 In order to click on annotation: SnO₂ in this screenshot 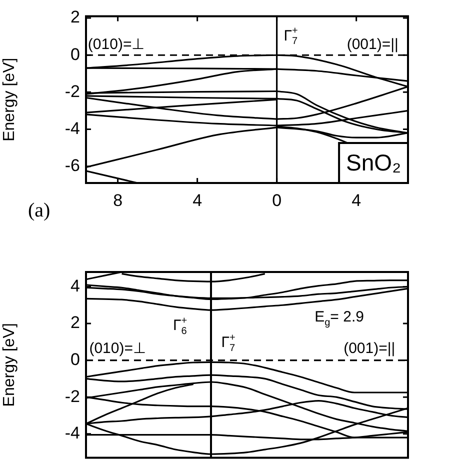, I will do `click(373, 162)`.